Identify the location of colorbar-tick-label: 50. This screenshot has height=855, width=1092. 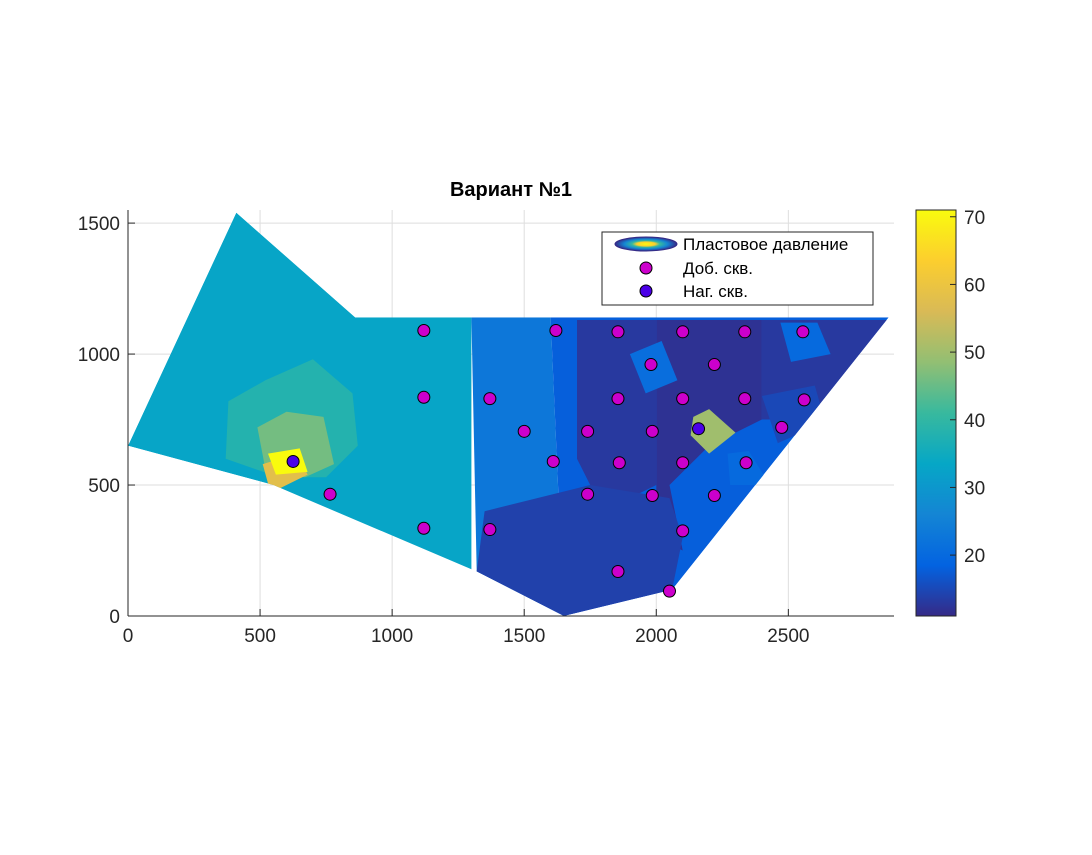
(974, 353).